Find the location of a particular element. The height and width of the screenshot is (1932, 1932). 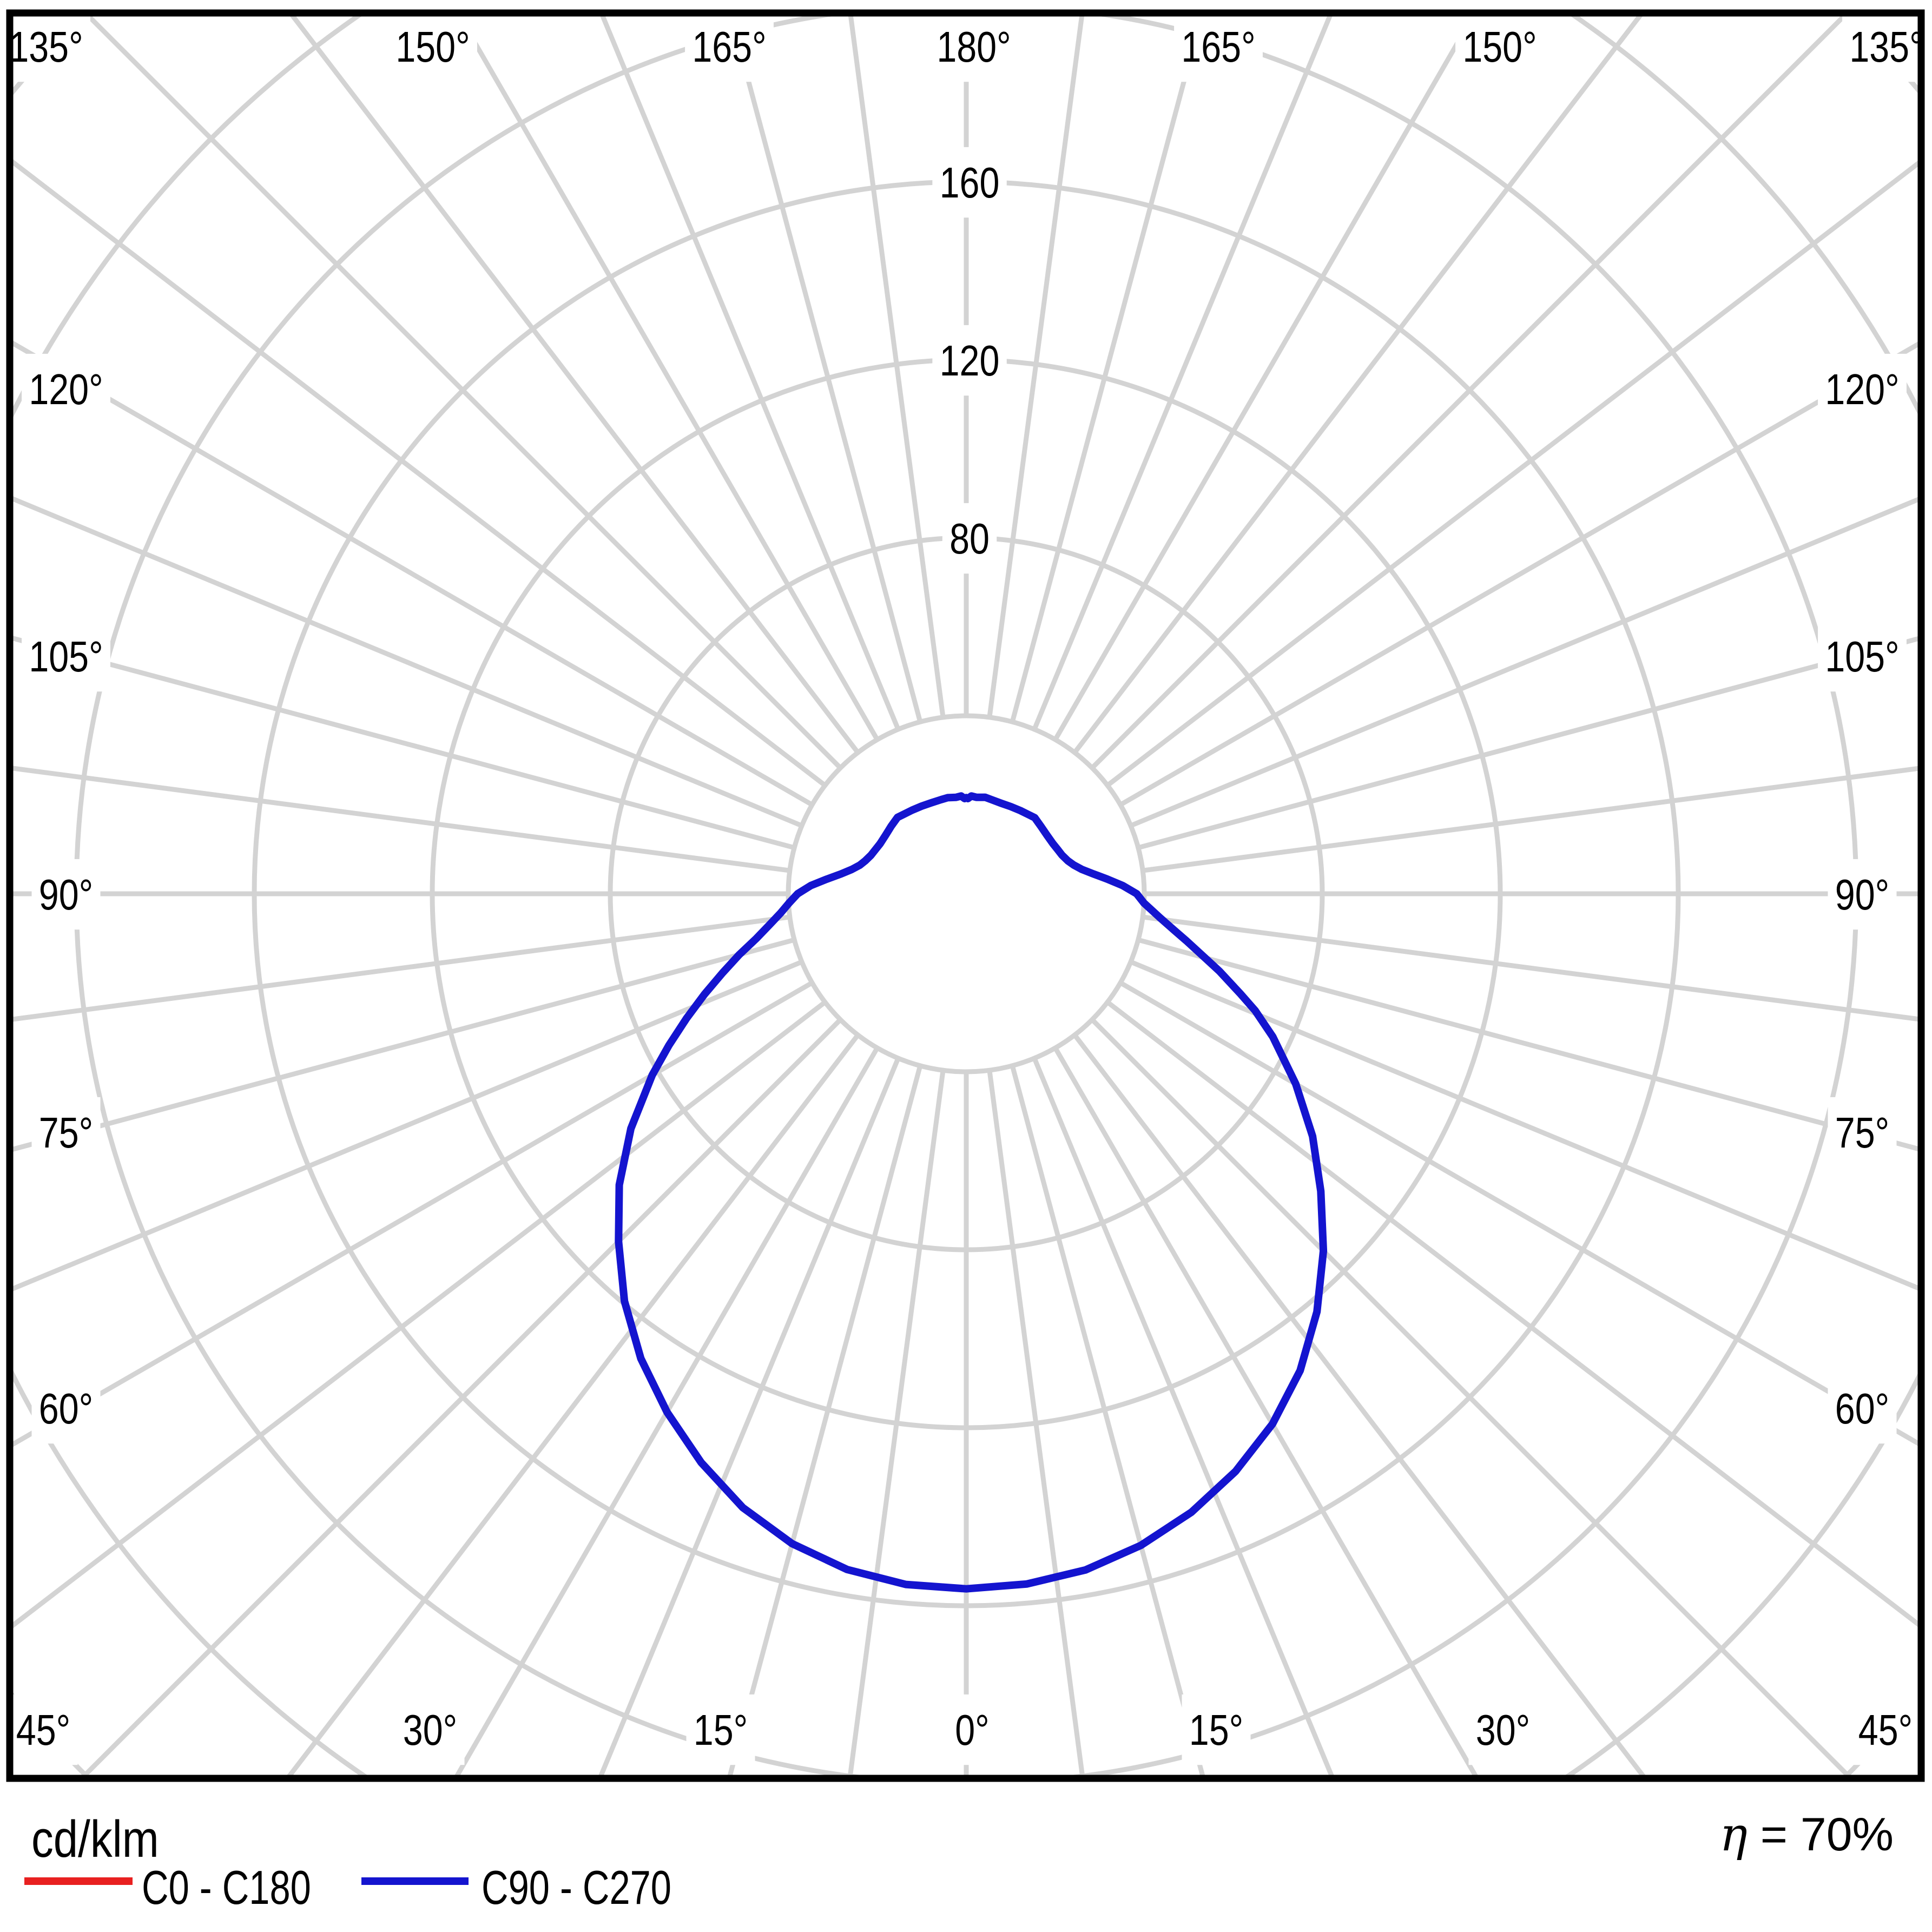

grid-spoke-7.5 is located at coordinates (1036, 1422).